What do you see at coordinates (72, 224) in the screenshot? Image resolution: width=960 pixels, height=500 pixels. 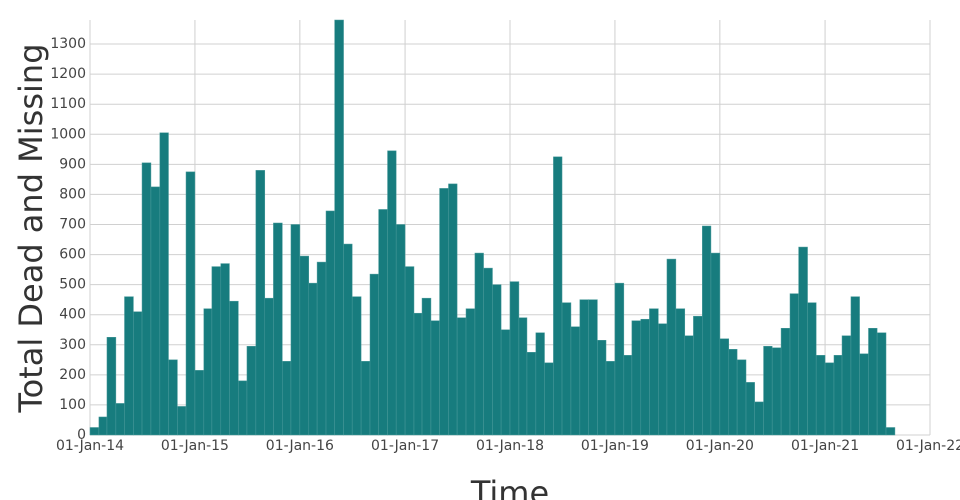 I see `y-tick-label: 700` at bounding box center [72, 224].